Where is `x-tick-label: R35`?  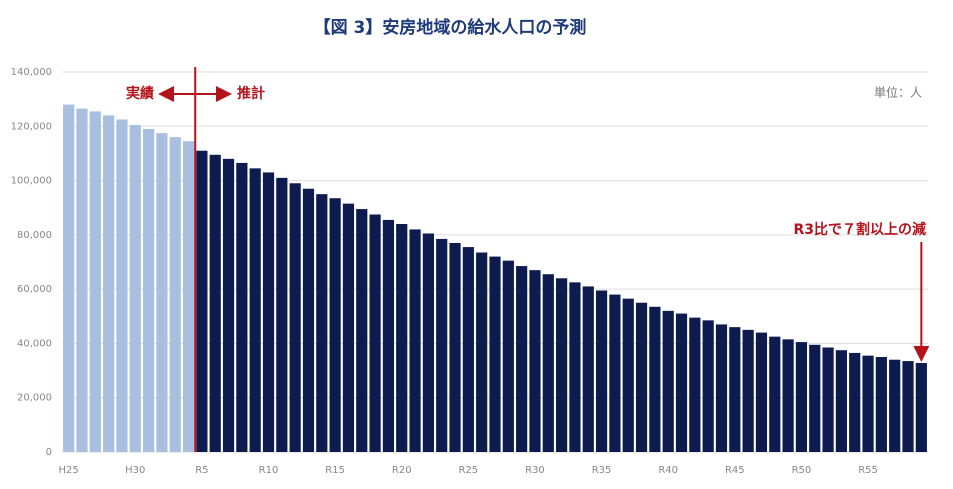
x-tick-label: R35 is located at coordinates (602, 470).